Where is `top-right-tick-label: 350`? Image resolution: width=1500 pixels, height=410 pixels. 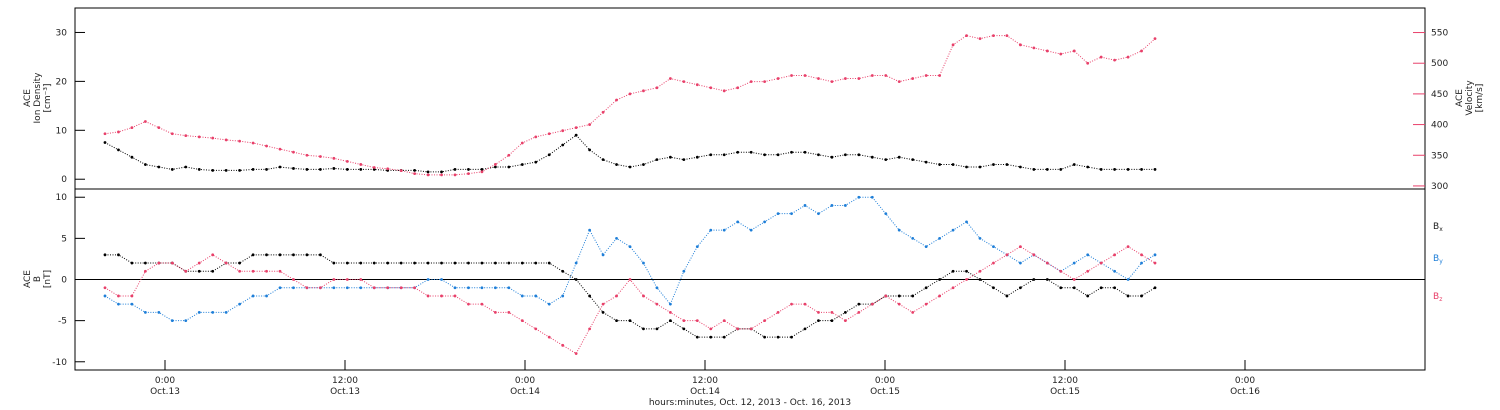 top-right-tick-label: 350 is located at coordinates (1439, 156).